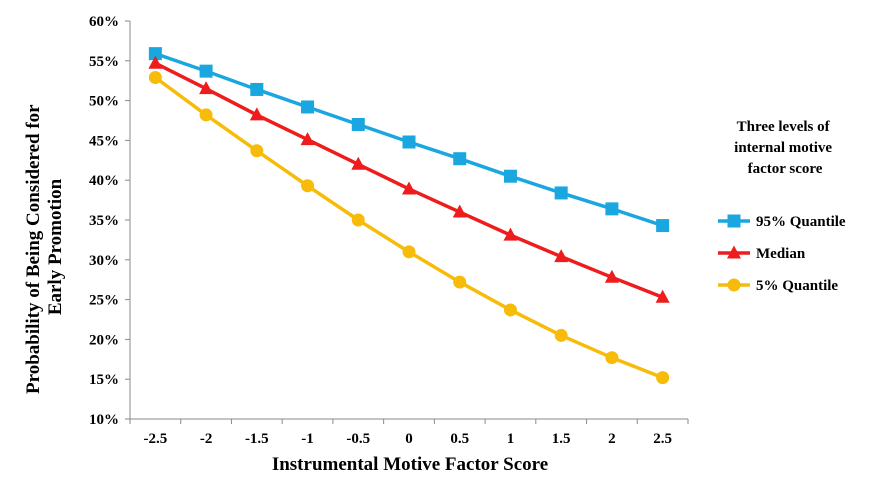 This screenshot has height=479, width=876. I want to click on y-tick-label: 30%, so click(104, 261).